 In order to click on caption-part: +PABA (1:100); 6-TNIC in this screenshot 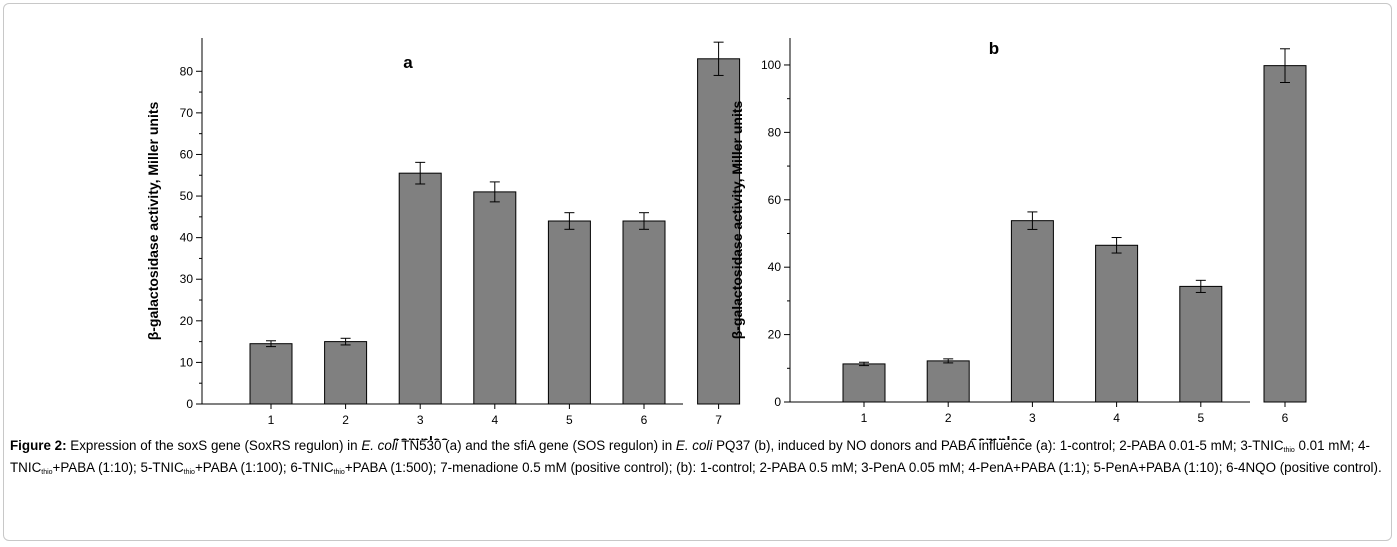, I will do `click(264, 467)`.